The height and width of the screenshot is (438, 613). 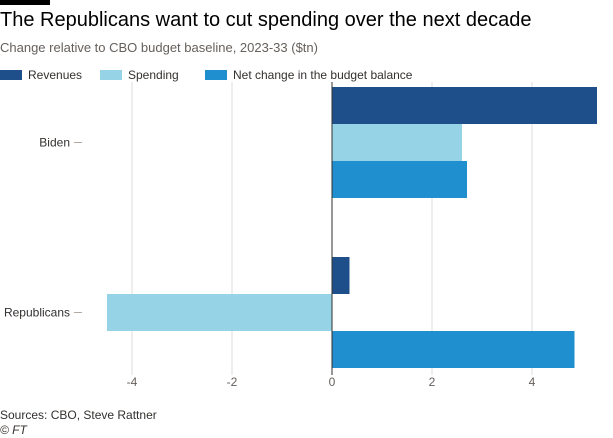 What do you see at coordinates (216, 75) in the screenshot?
I see `legend-swatch-net` at bounding box center [216, 75].